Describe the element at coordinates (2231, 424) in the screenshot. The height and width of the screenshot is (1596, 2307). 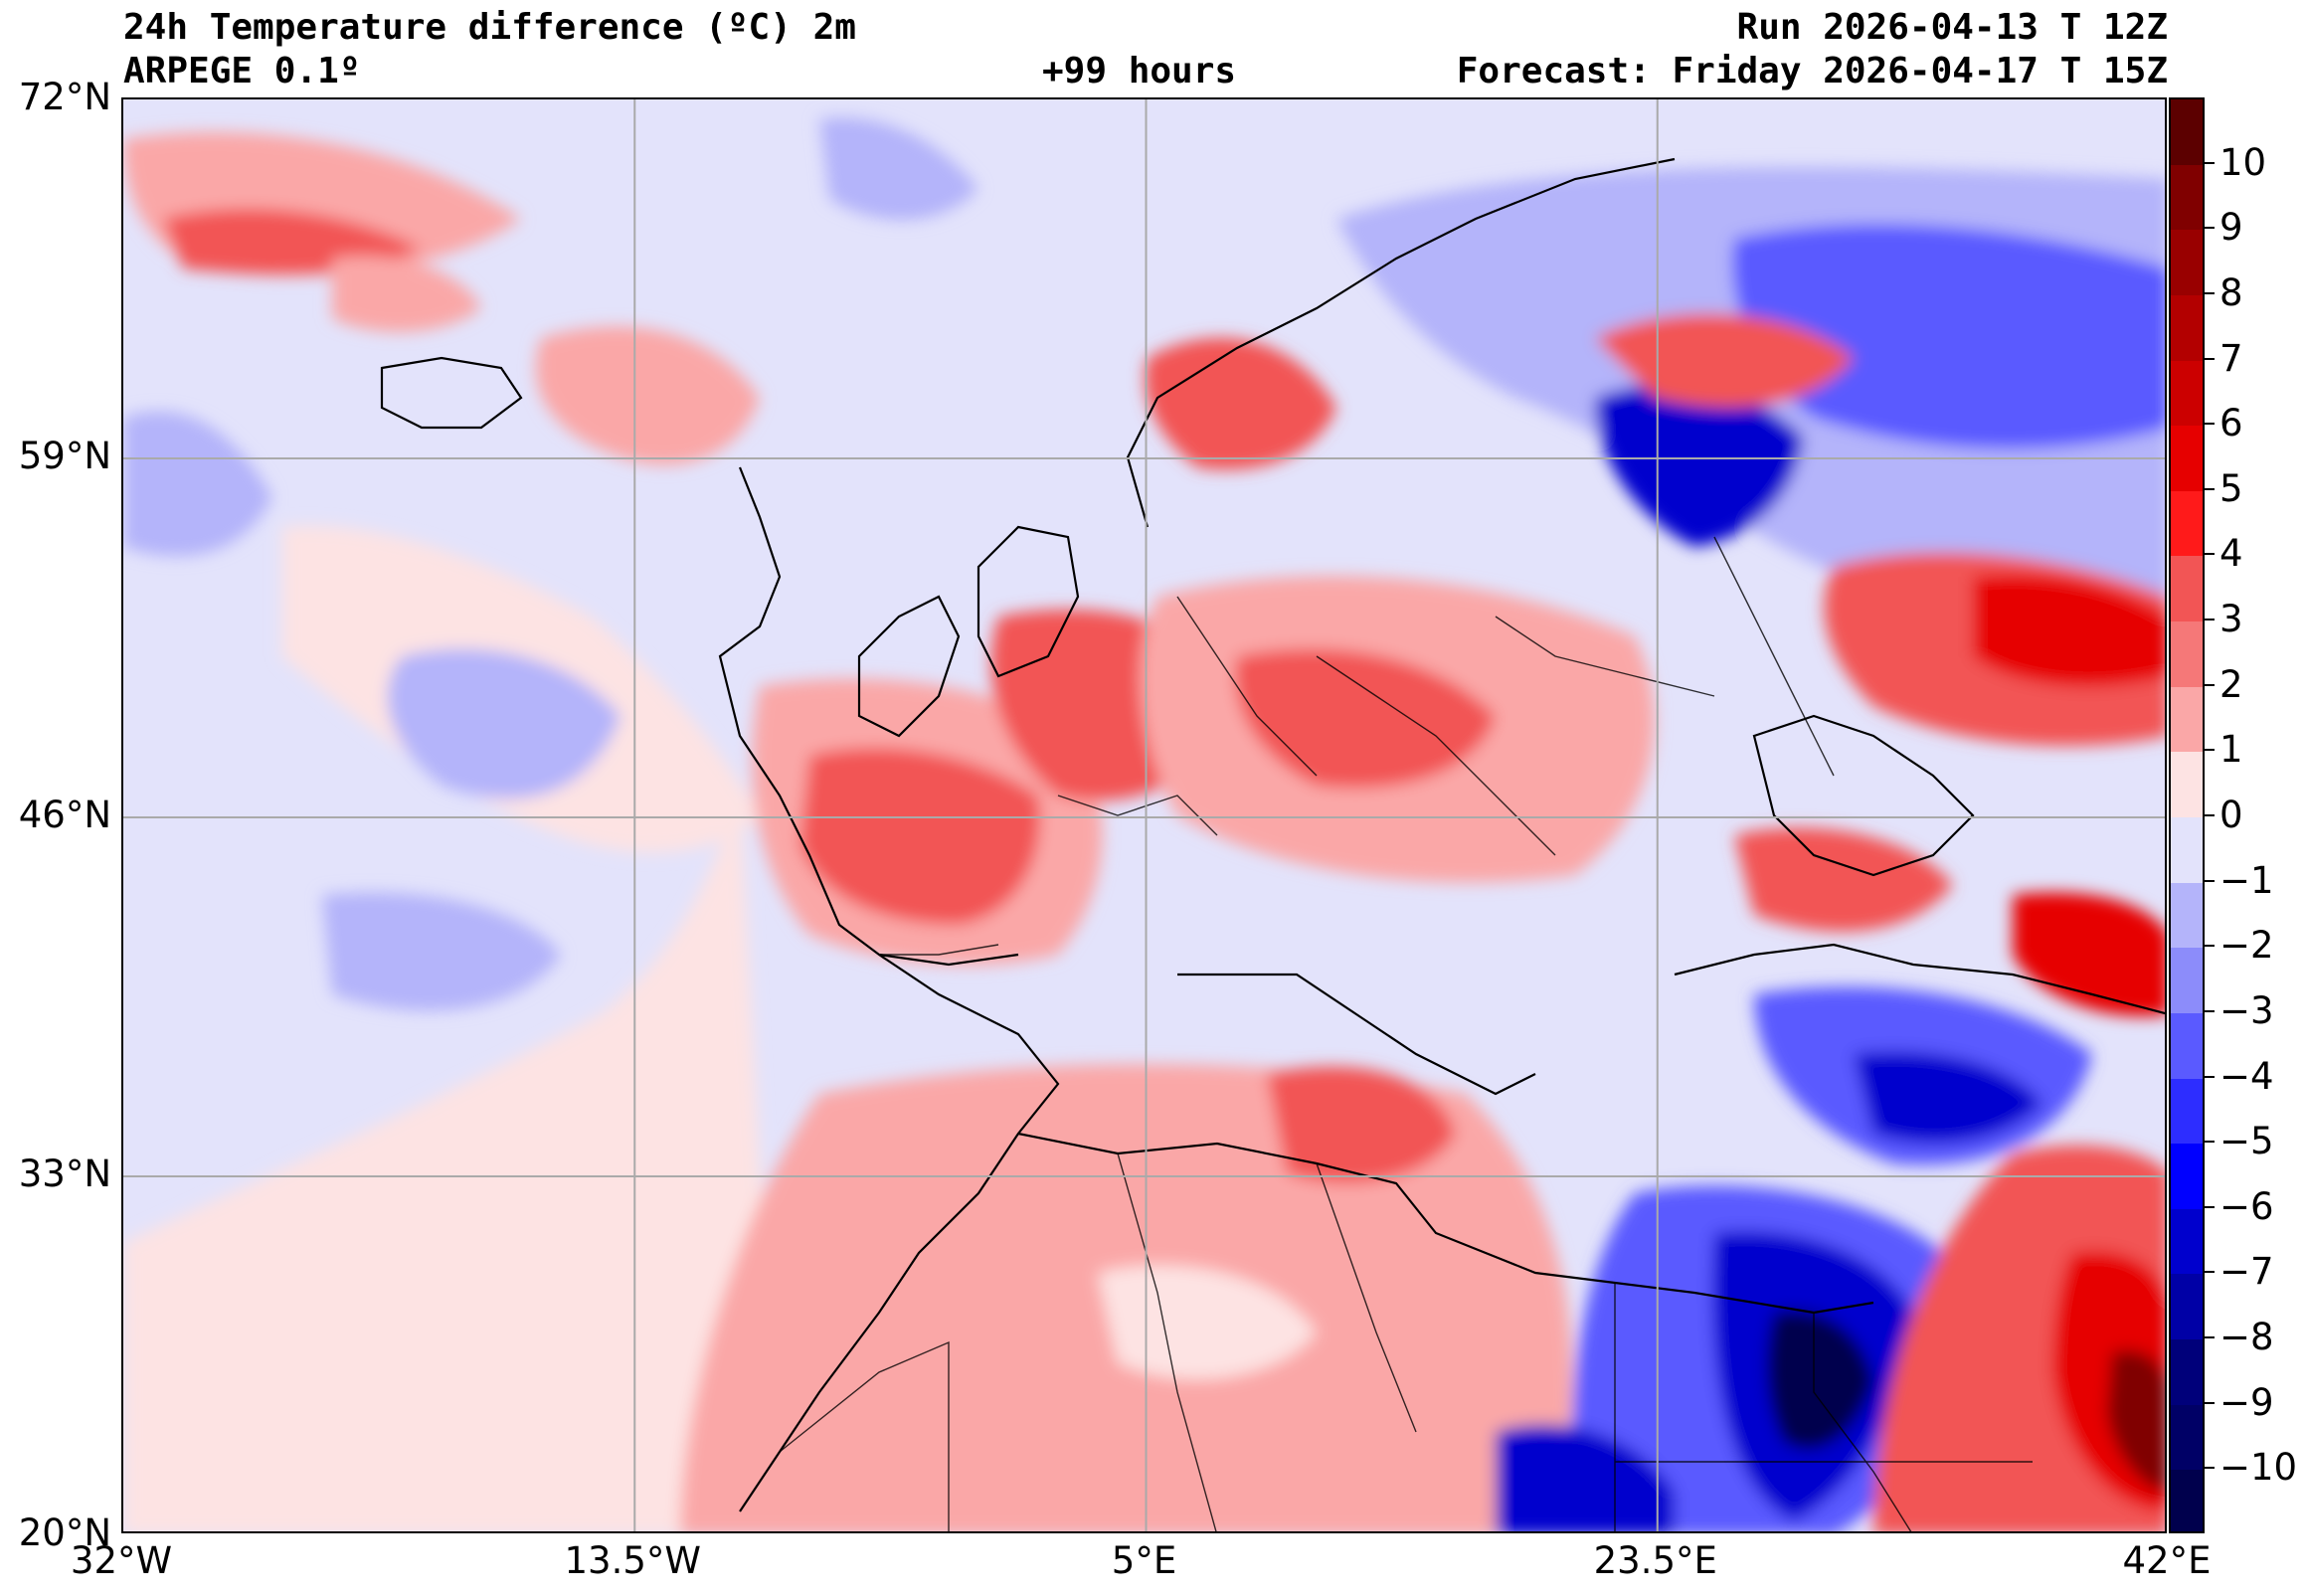
I see `colorbar-tick-label: 6` at that location.